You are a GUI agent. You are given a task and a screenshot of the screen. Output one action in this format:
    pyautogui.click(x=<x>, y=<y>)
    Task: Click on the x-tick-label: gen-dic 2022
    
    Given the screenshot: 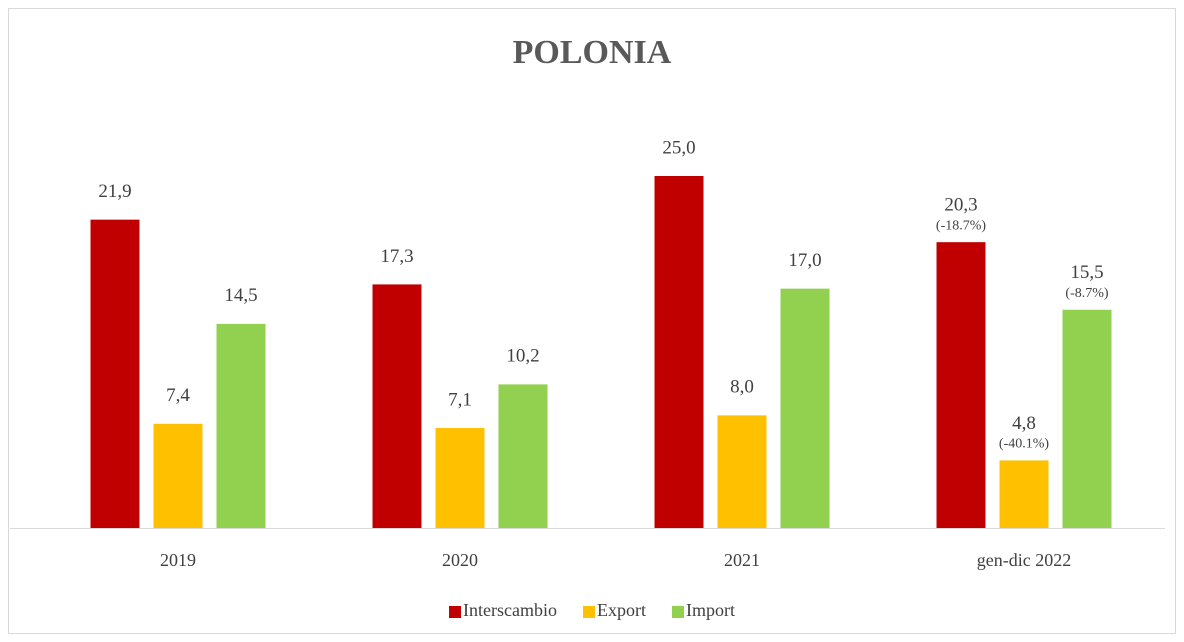 What is the action you would take?
    pyautogui.click(x=1024, y=560)
    